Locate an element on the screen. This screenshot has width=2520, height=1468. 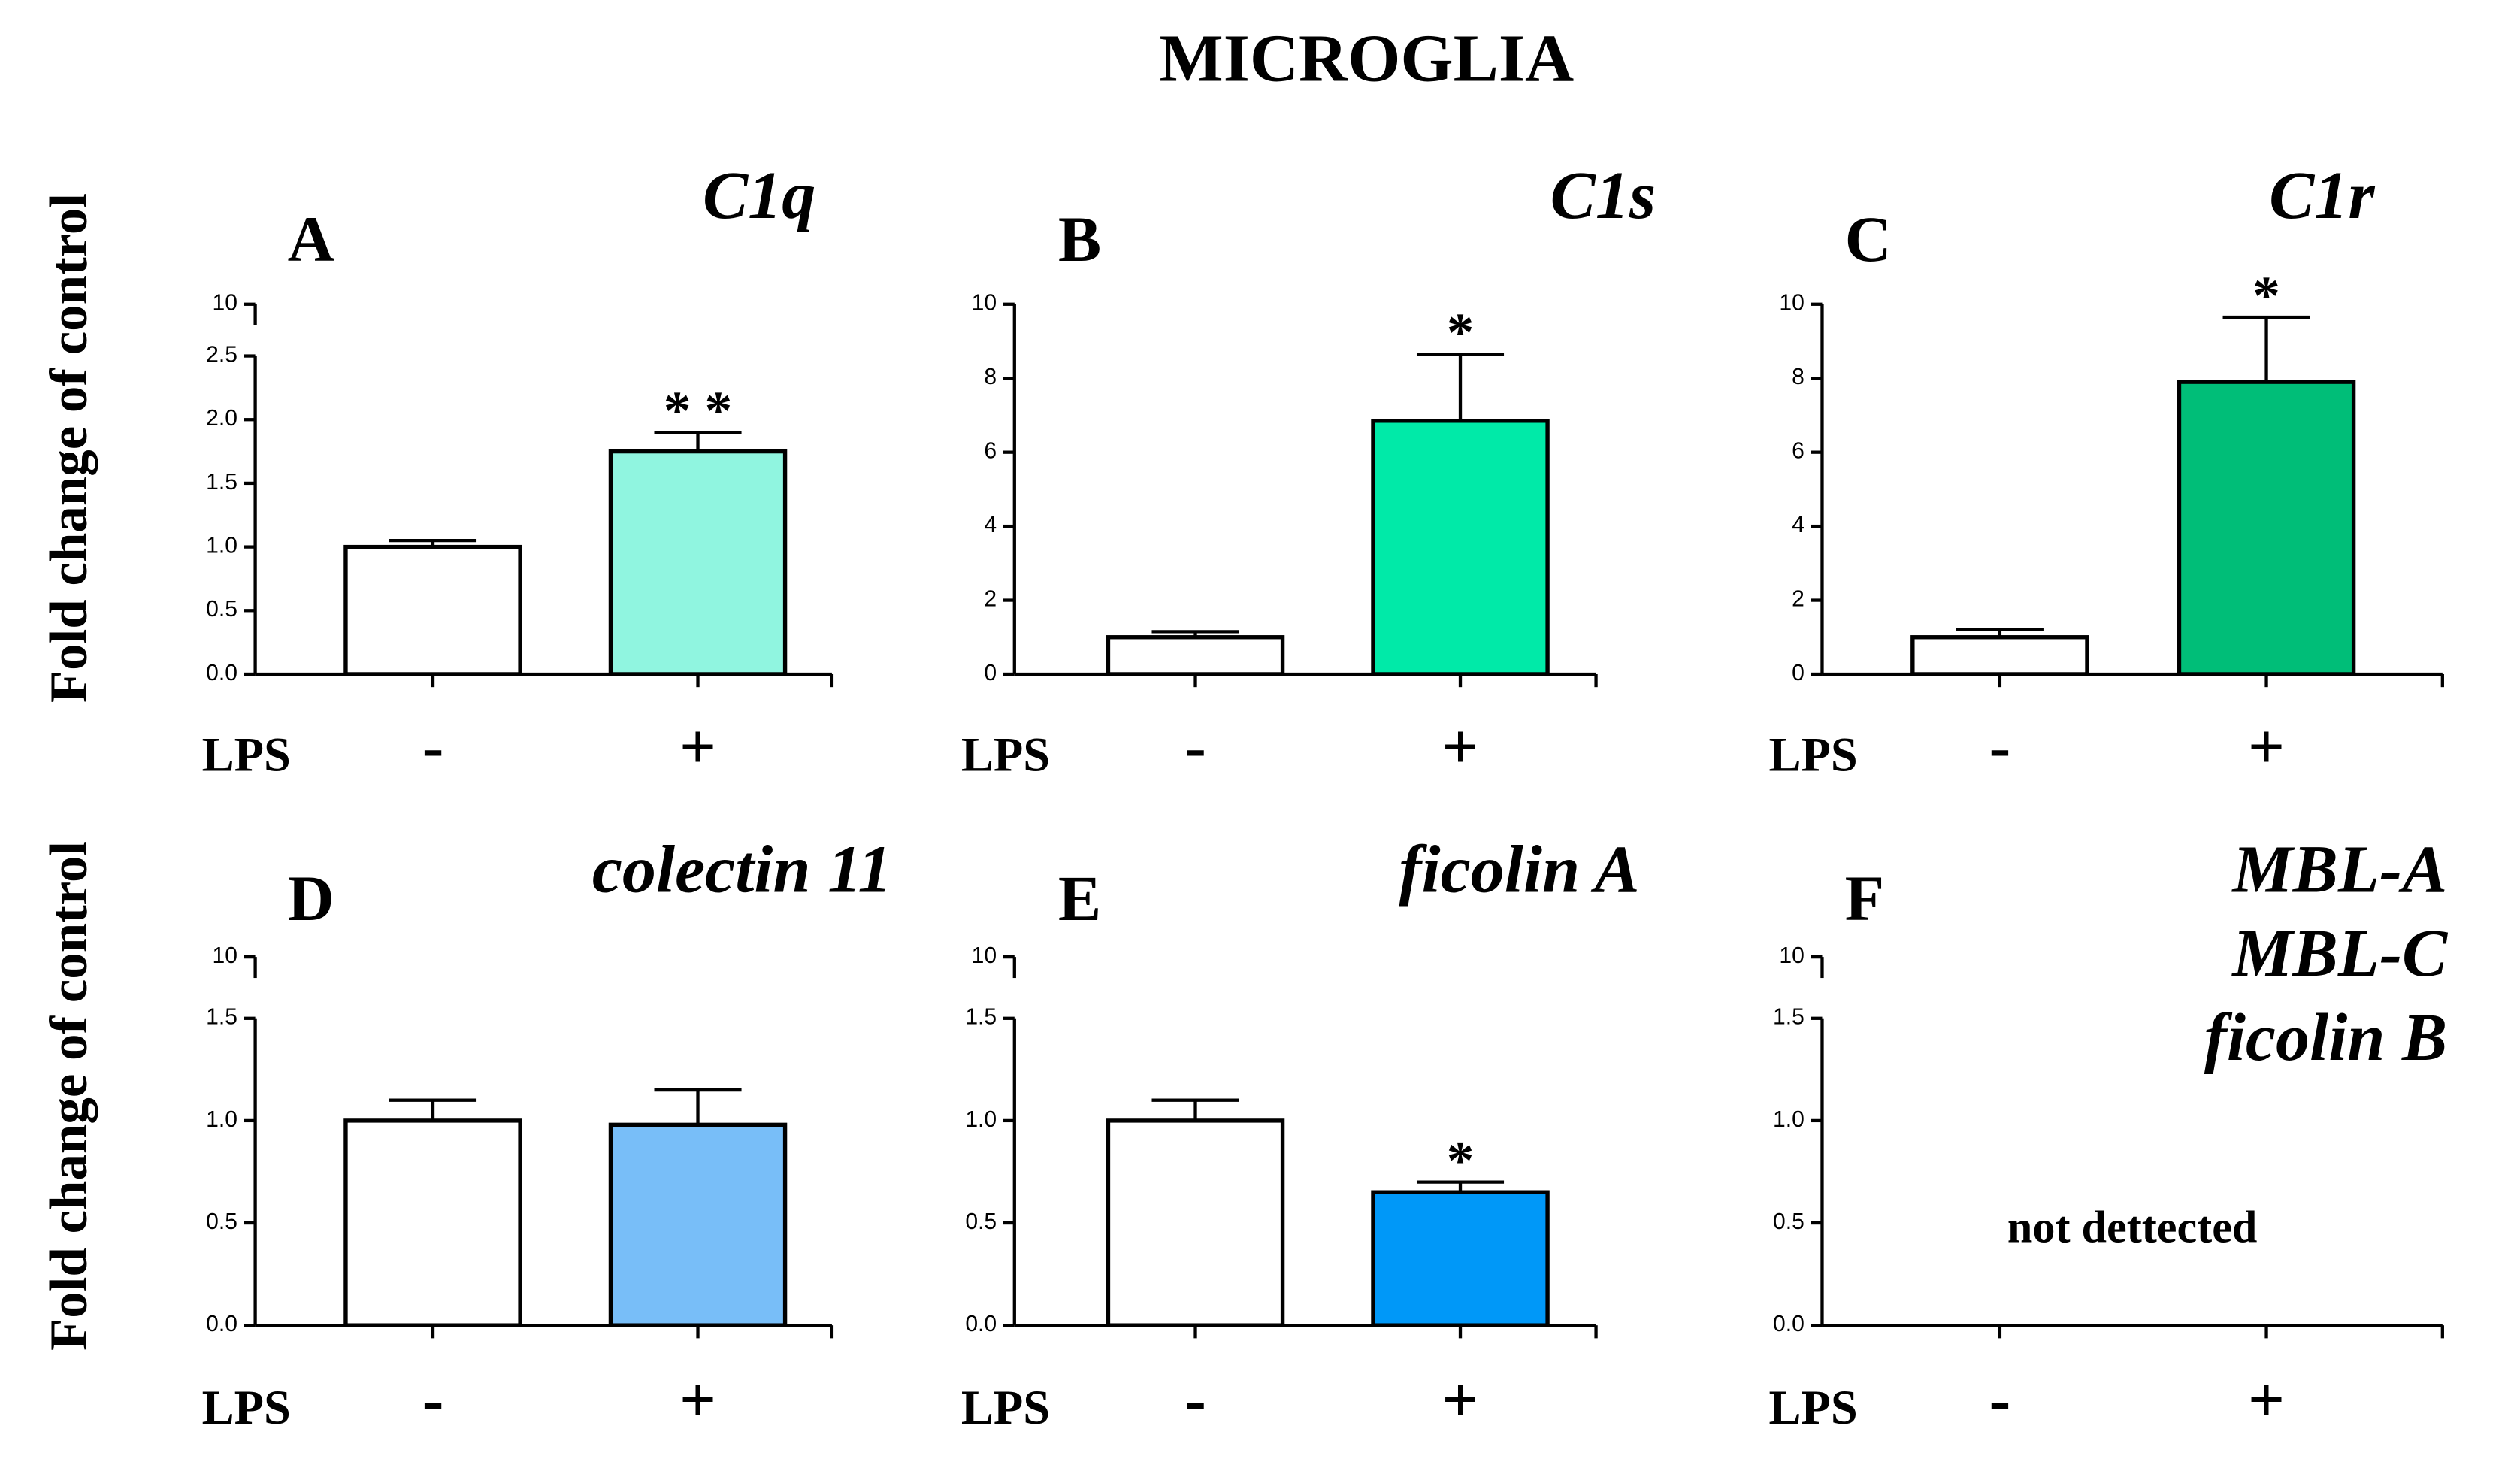
panel-label: F is located at coordinates (1865, 898).